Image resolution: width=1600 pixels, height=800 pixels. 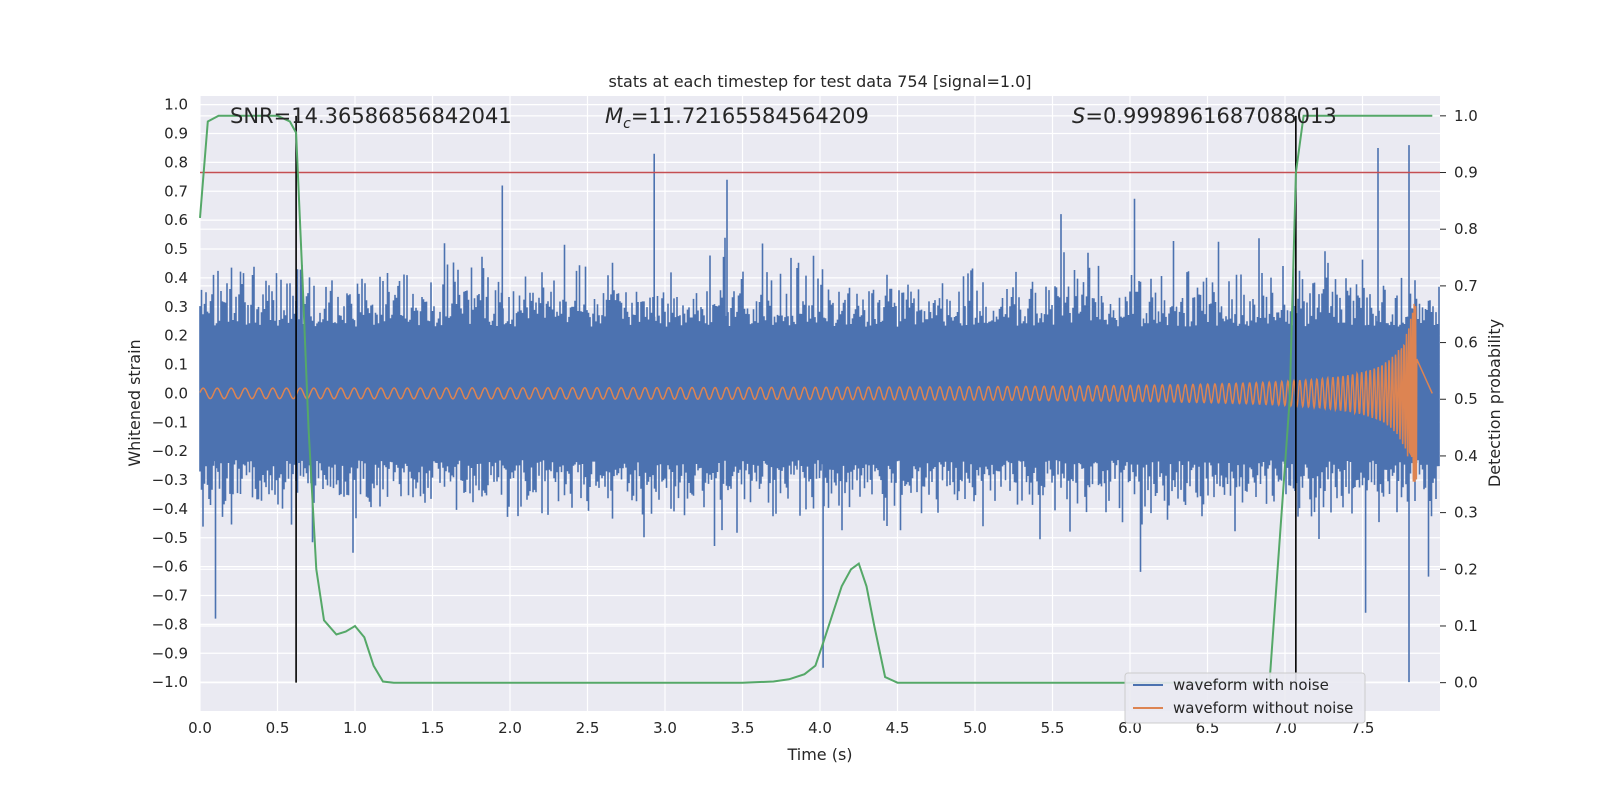 I want to click on x-tick-label: 3.0, so click(x=665, y=728).